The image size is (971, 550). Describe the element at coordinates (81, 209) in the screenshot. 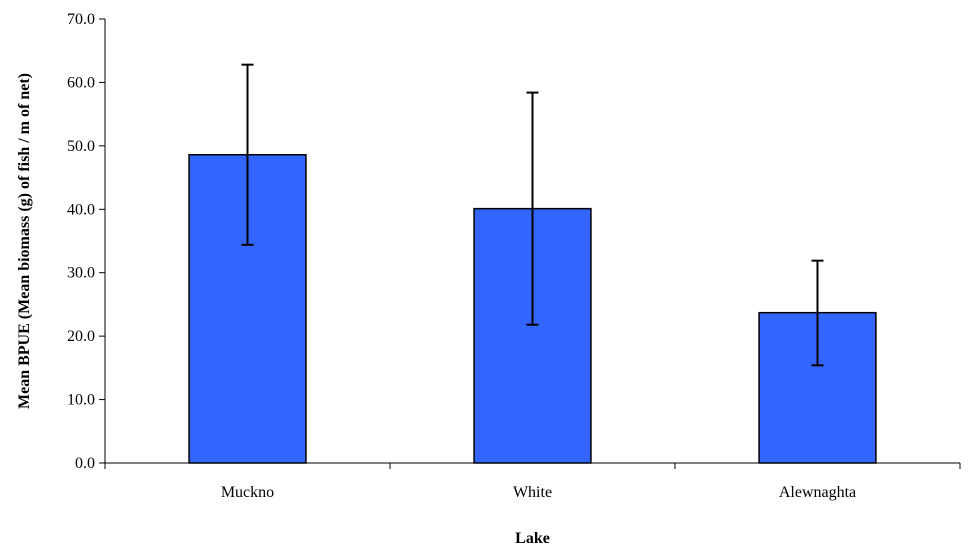

I see `y-tick-label: 40.0` at that location.